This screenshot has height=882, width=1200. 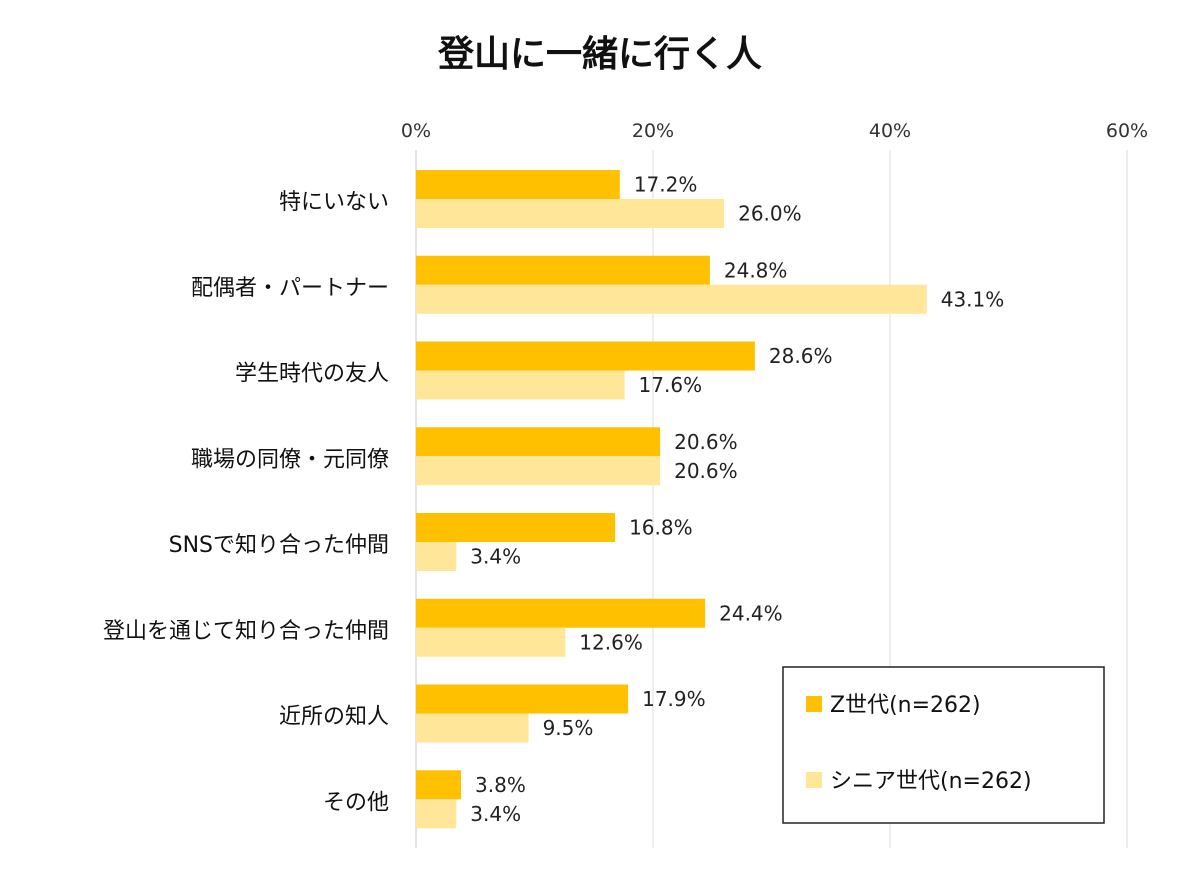 I want to click on value-label: 17.9%, so click(x=674, y=699).